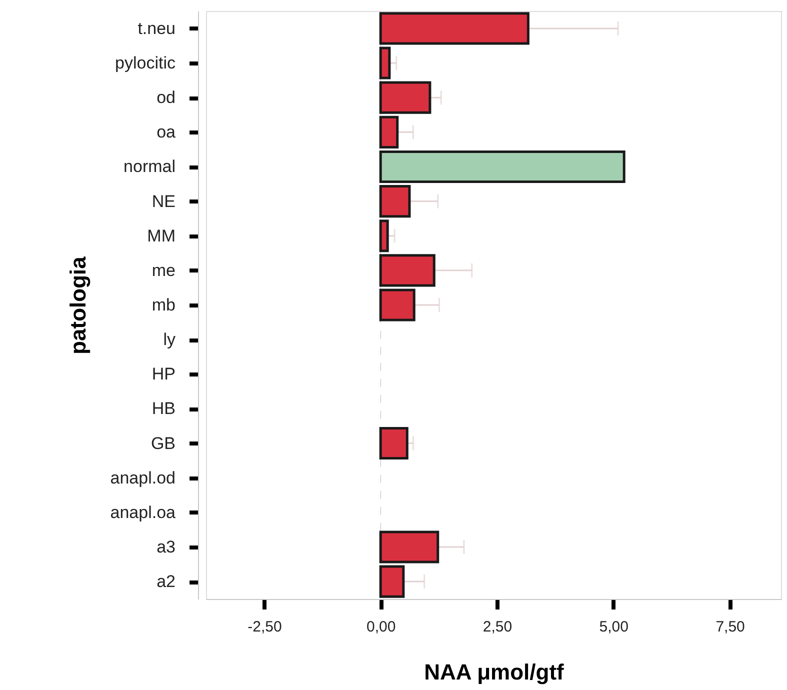 This screenshot has height=690, width=787. What do you see at coordinates (265, 627) in the screenshot?
I see `x-tick-label: -2,50` at bounding box center [265, 627].